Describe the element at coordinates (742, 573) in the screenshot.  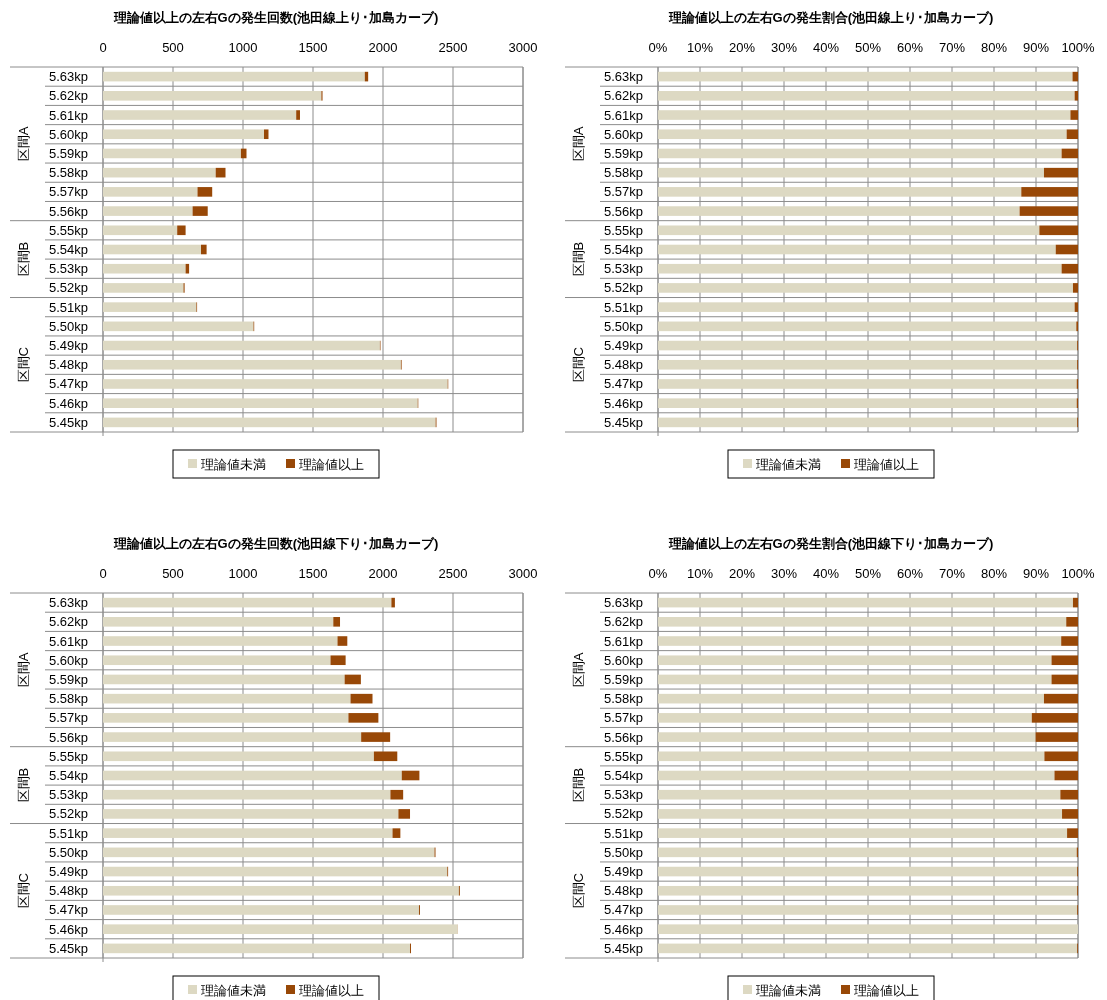
I see `x-tick-label: 20%` at that location.